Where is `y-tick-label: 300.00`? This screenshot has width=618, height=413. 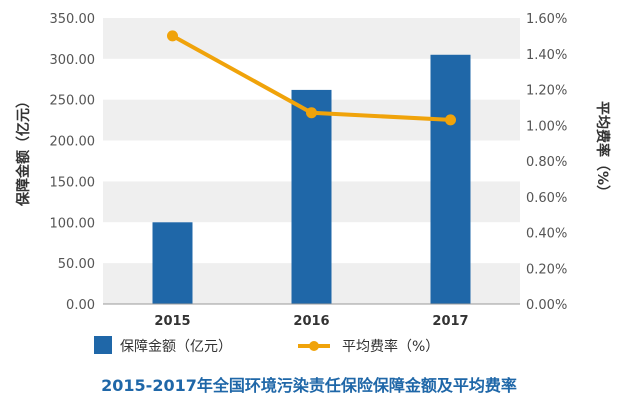 y-tick-label: 300.00 is located at coordinates (73, 60).